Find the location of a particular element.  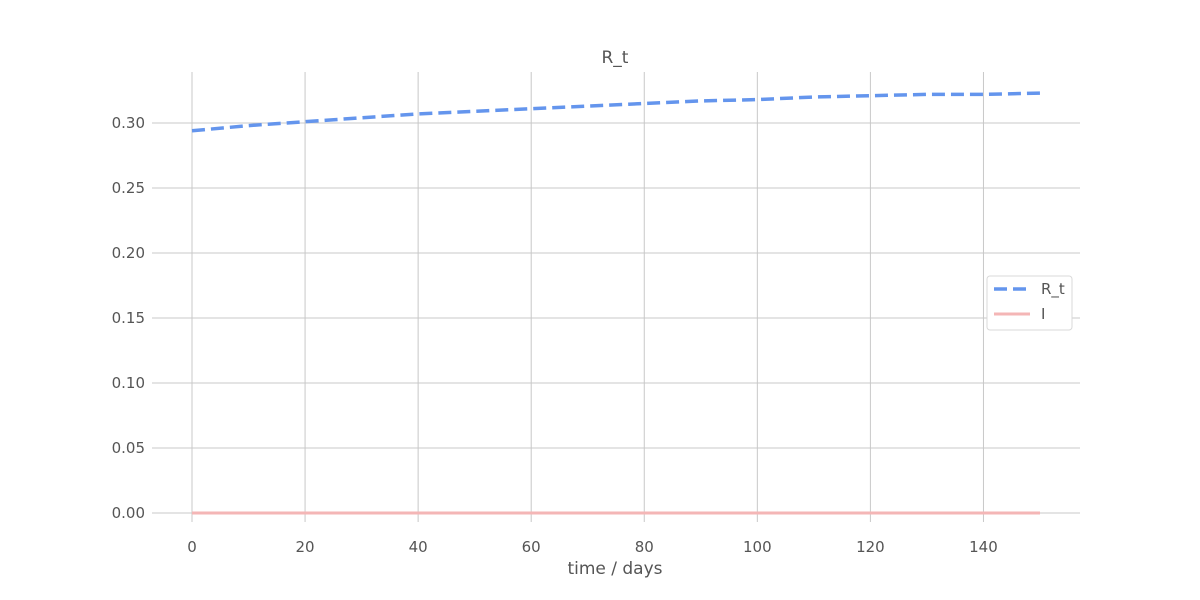

y-tick-labels: 0.00 0.05 0.10 0.15 0.20 0.25 0.30 is located at coordinates (128, 318).